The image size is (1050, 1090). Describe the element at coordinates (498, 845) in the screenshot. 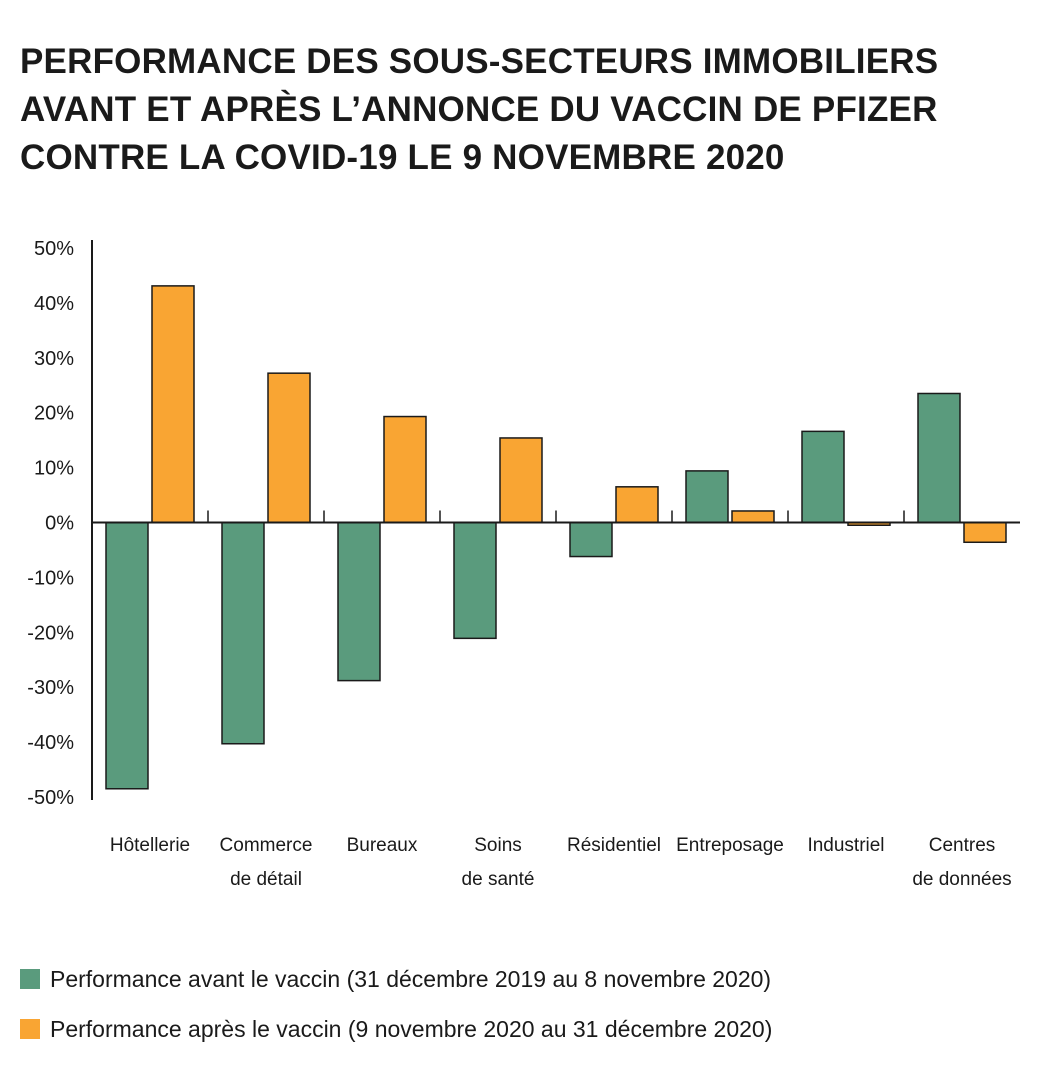

I see `x-category-label: Soins` at that location.